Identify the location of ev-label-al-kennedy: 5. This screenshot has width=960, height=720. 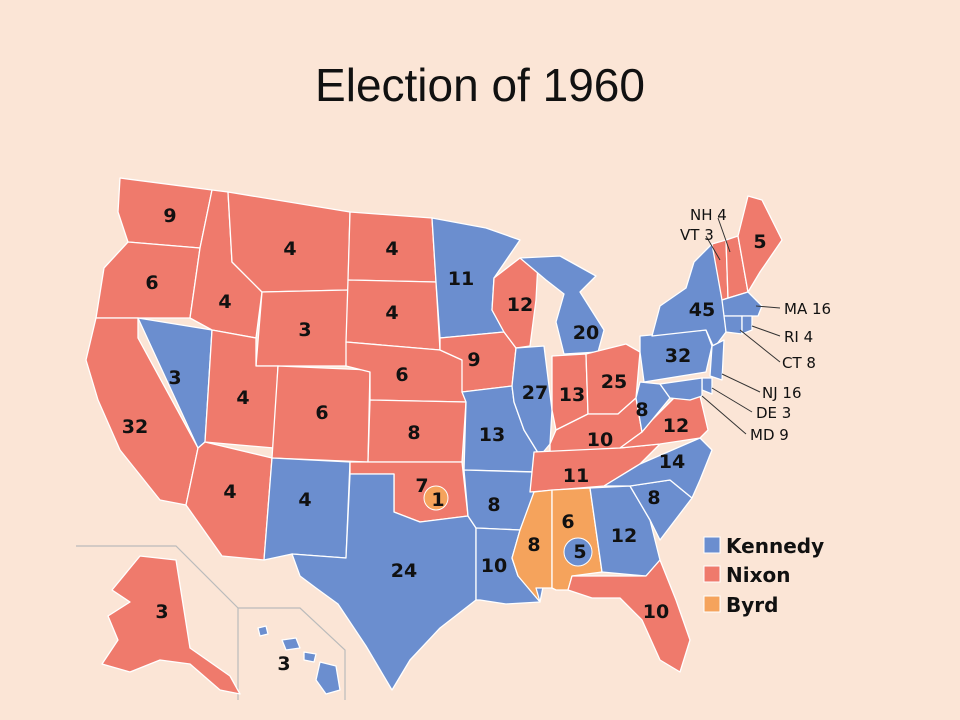
(579, 552).